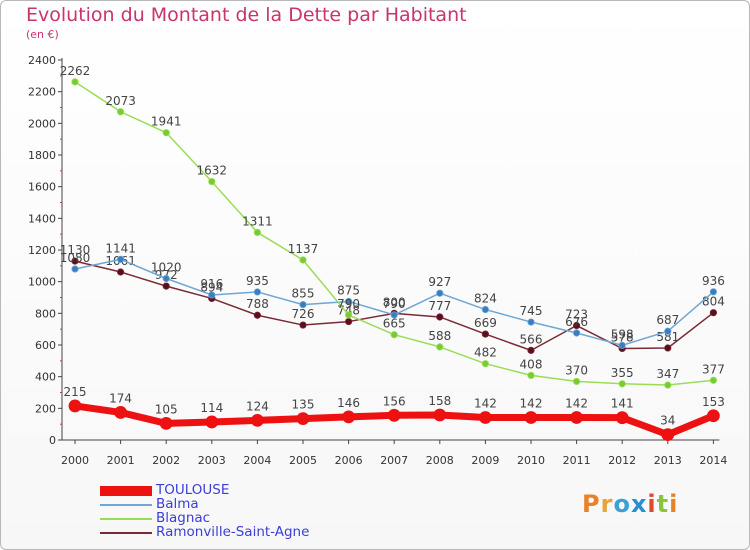  Describe the element at coordinates (348, 290) in the screenshot. I see `data-label-balma: 875` at that location.